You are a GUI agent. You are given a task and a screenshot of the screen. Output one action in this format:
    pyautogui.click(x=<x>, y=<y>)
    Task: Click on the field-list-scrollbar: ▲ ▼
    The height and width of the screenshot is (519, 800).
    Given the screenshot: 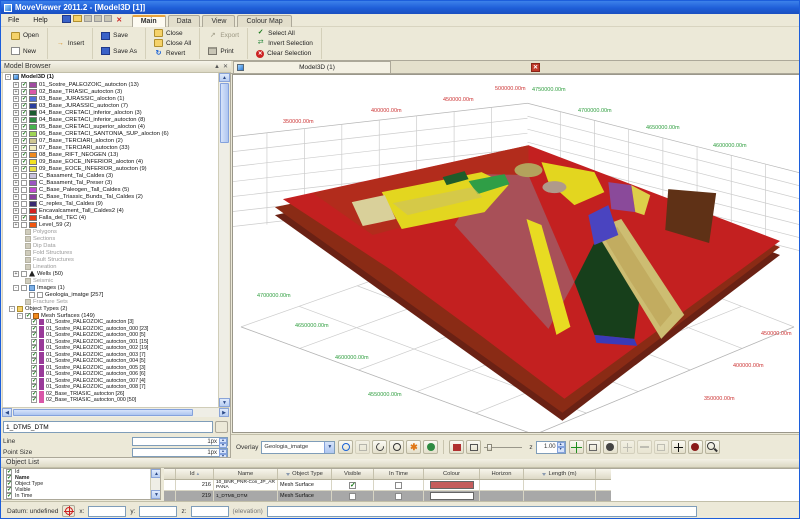 What is the action you would take?
    pyautogui.click(x=155, y=484)
    